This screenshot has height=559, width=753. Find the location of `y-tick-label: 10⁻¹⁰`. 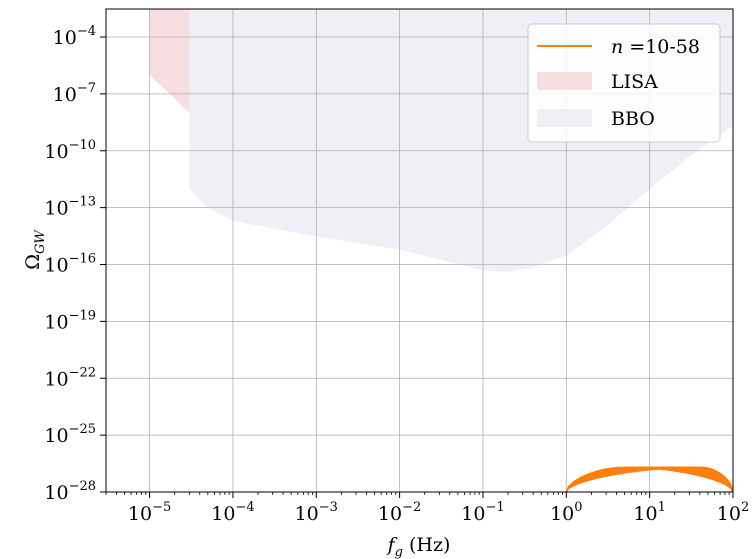

y-tick-label: 10⁻¹⁰ is located at coordinates (70, 150).